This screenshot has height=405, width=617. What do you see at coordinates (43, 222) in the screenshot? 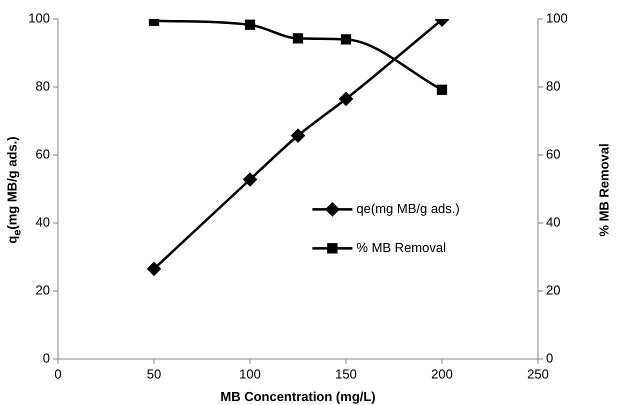
I see `y-tick-label: 40` at bounding box center [43, 222].